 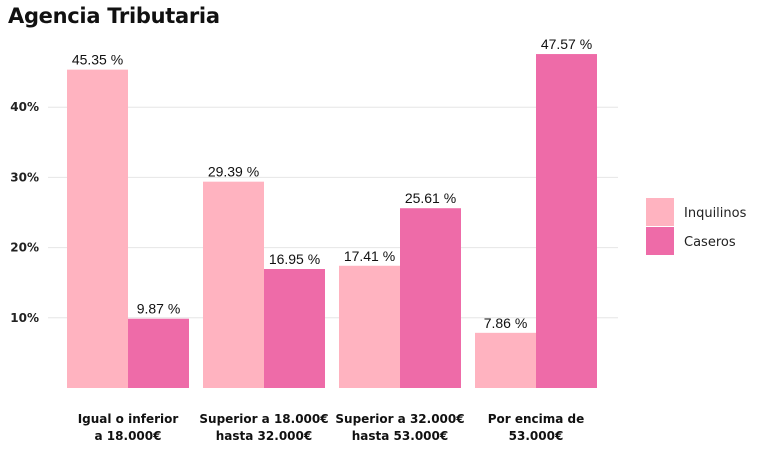 I want to click on x-tick-label: Por encima de, so click(x=536, y=419).